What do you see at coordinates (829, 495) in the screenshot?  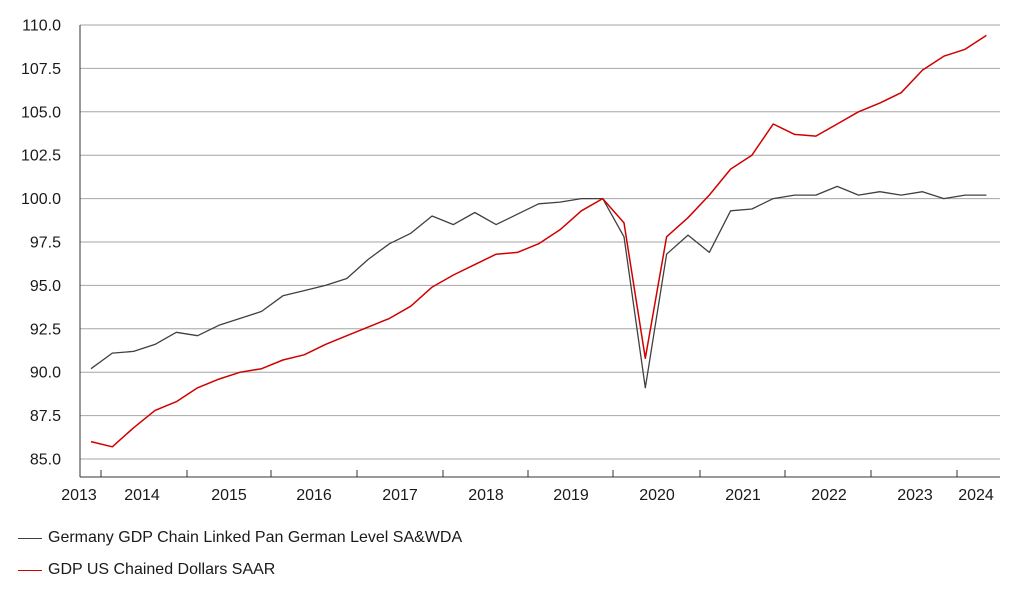 I see `x-tick-label: 2022` at bounding box center [829, 495].